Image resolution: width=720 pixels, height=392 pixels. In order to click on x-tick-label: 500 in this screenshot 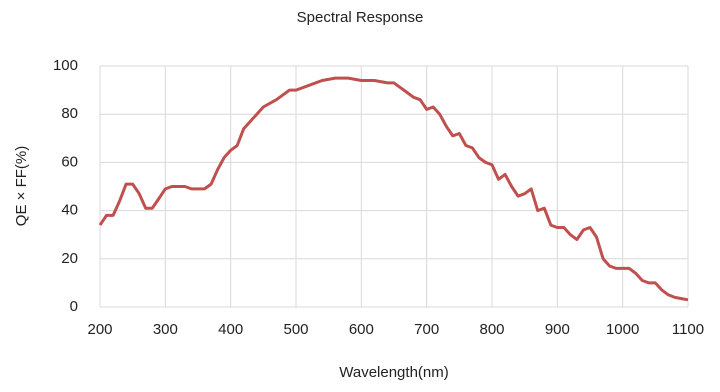, I will do `click(295, 329)`.